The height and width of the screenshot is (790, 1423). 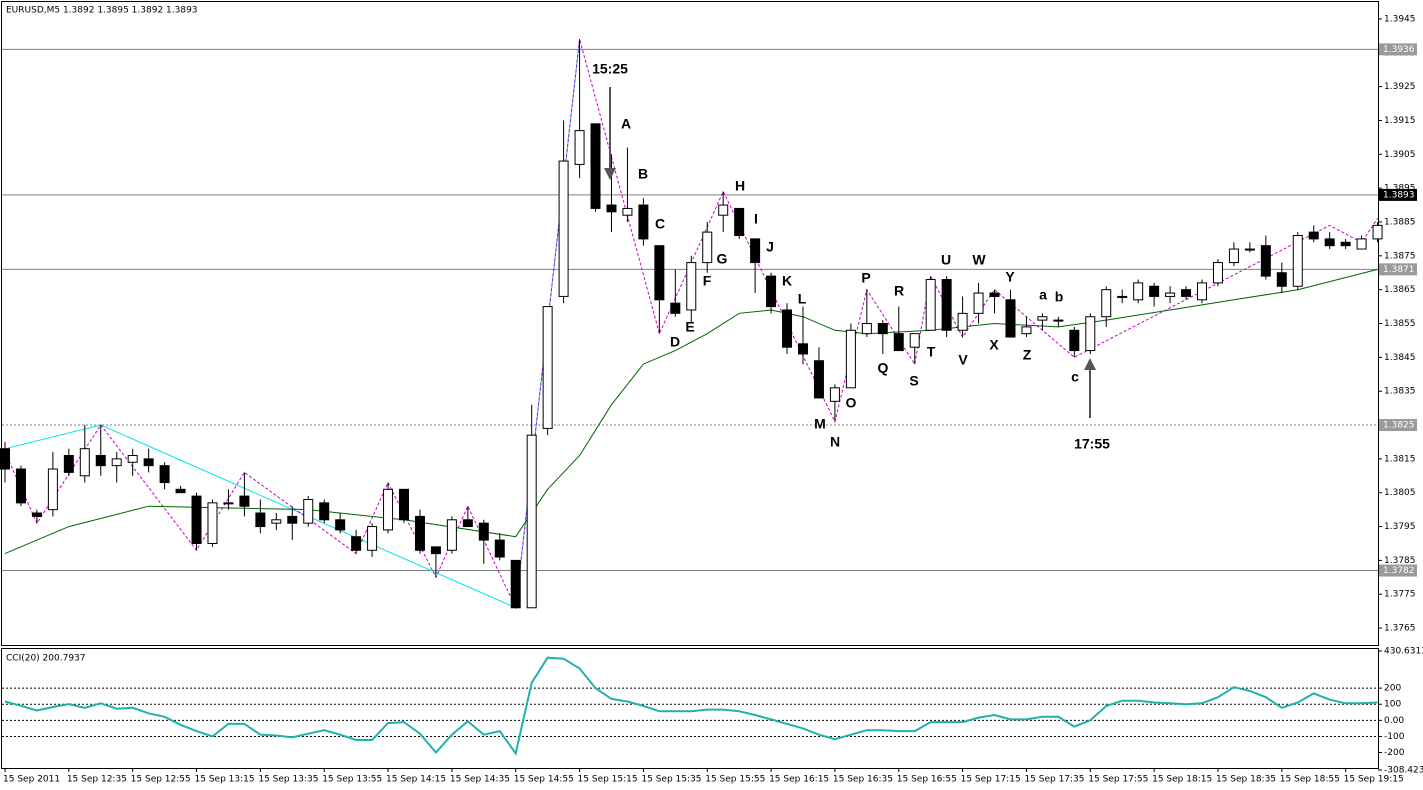 What do you see at coordinates (707, 281) in the screenshot?
I see `annotation: F` at bounding box center [707, 281].